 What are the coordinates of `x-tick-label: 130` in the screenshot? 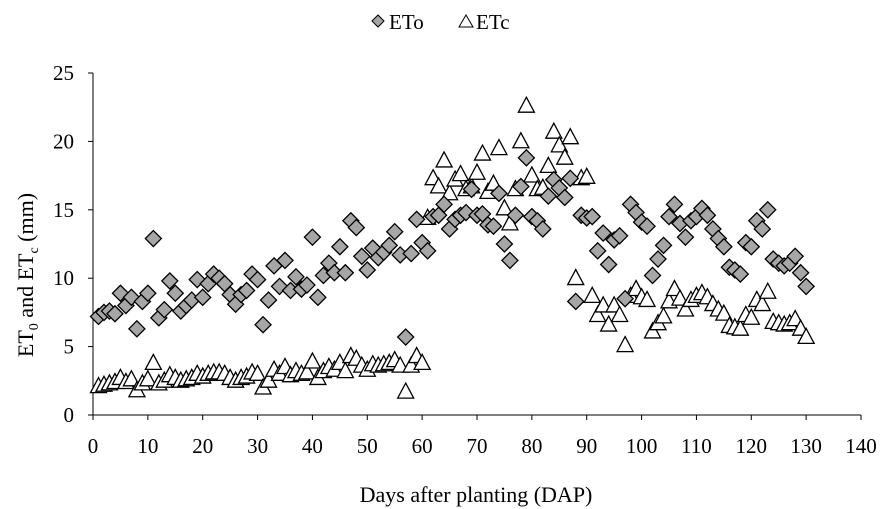 It's located at (806, 446).